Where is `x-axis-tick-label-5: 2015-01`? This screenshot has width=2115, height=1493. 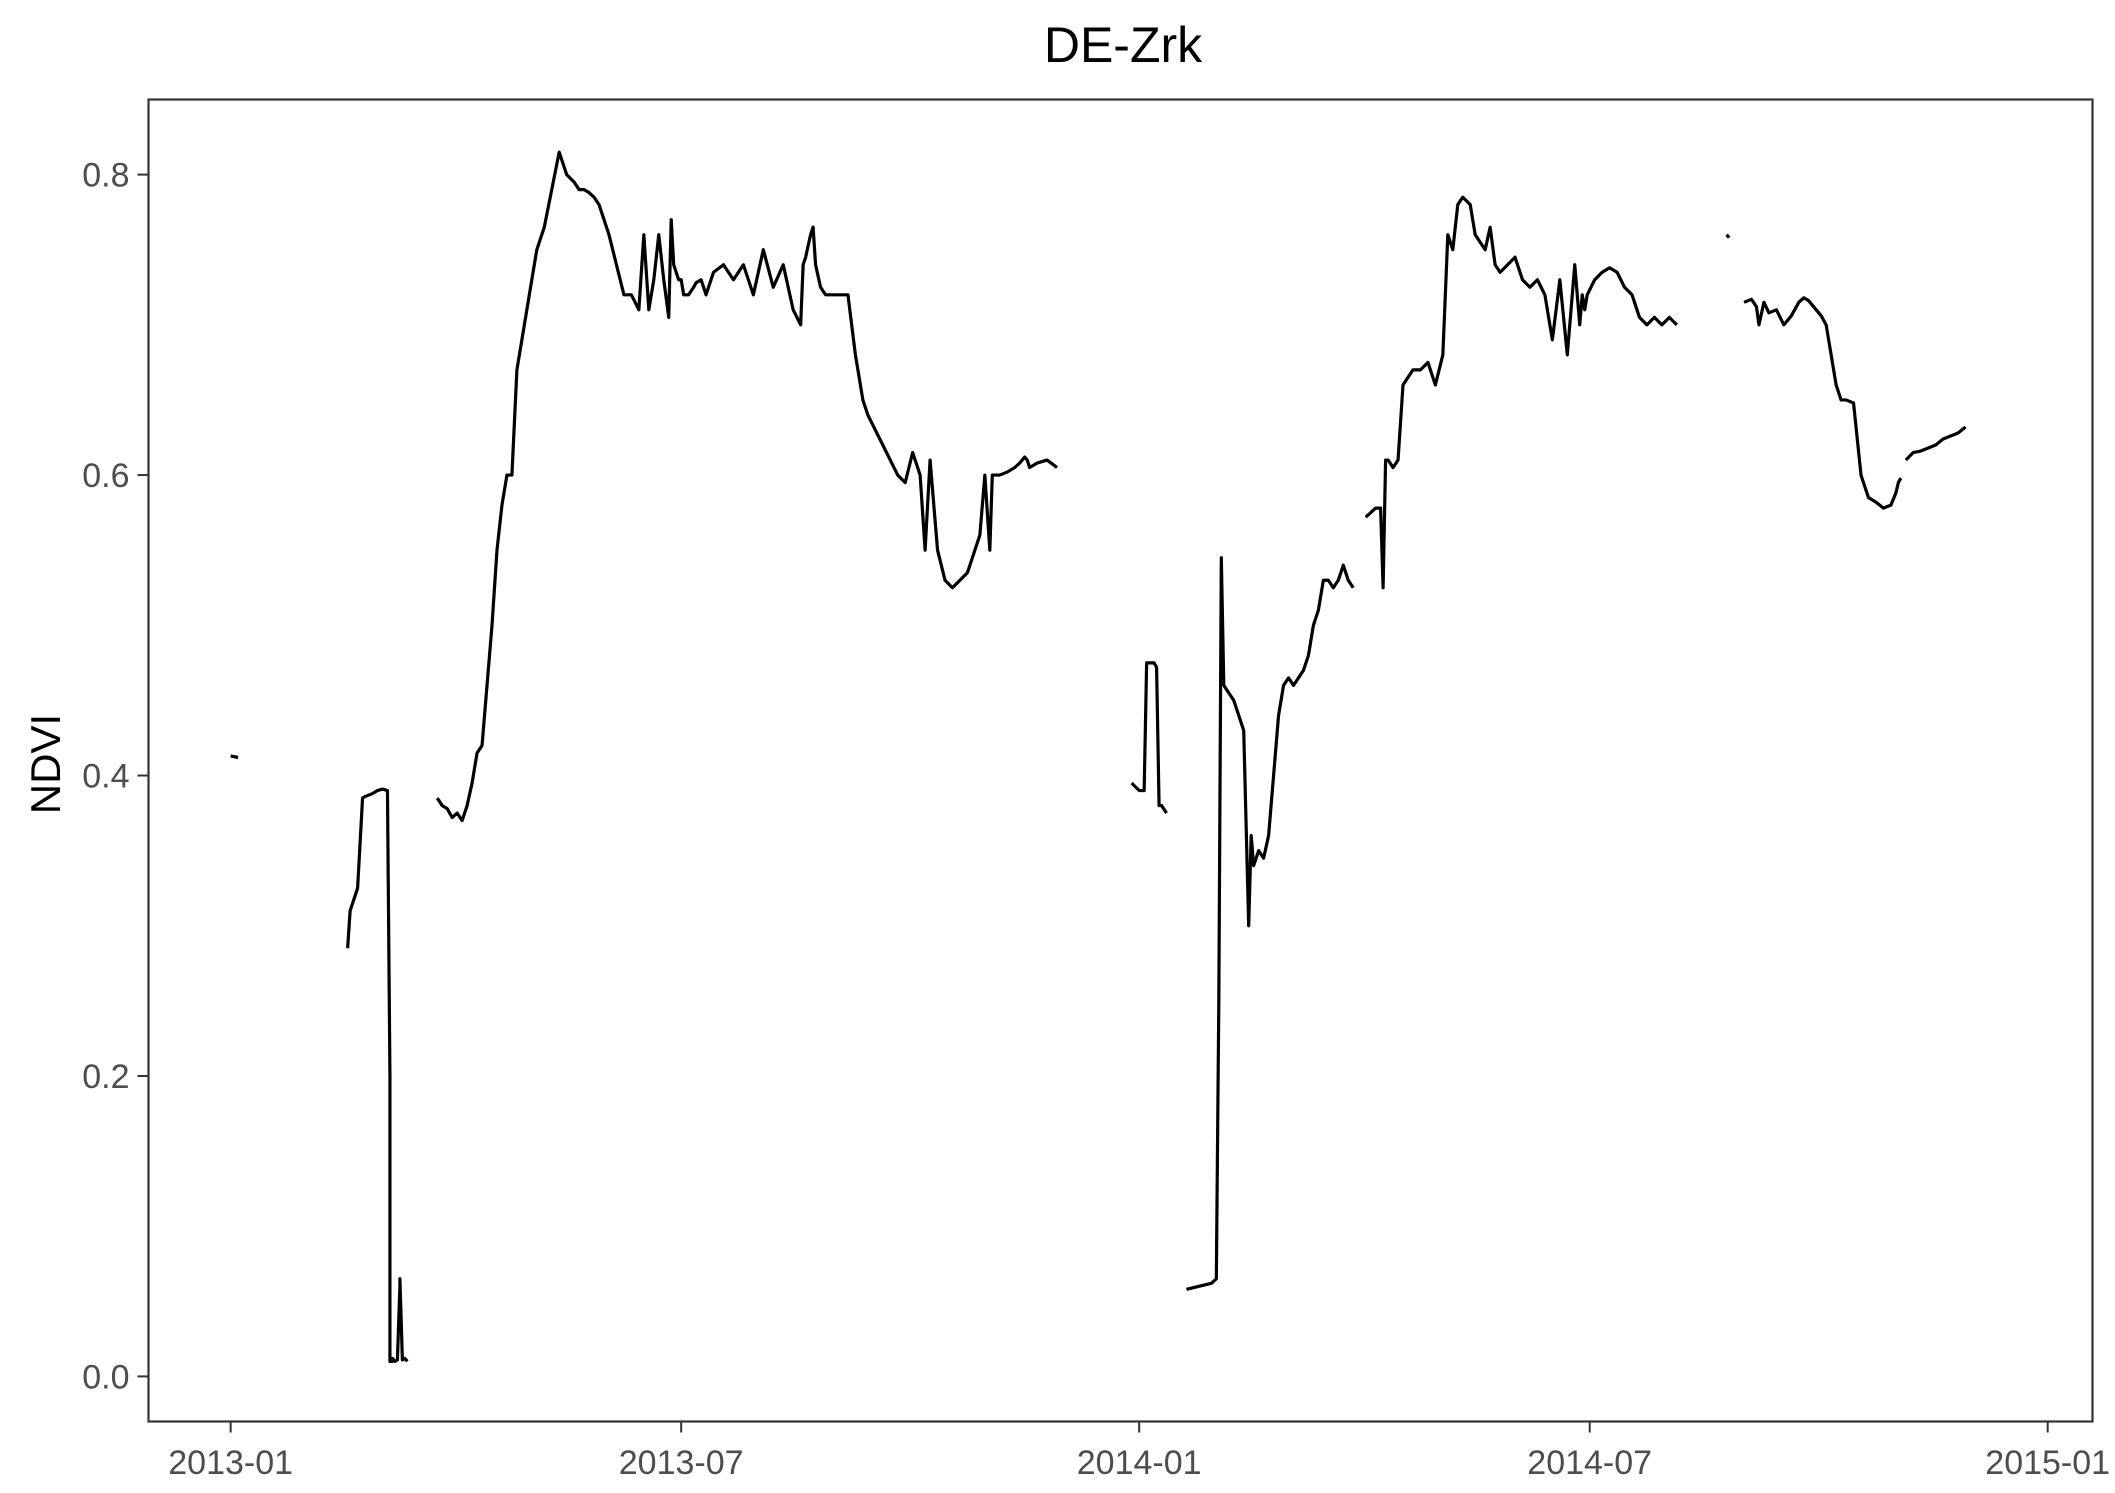
x-axis-tick-label-5: 2015-01 is located at coordinates (2047, 1463).